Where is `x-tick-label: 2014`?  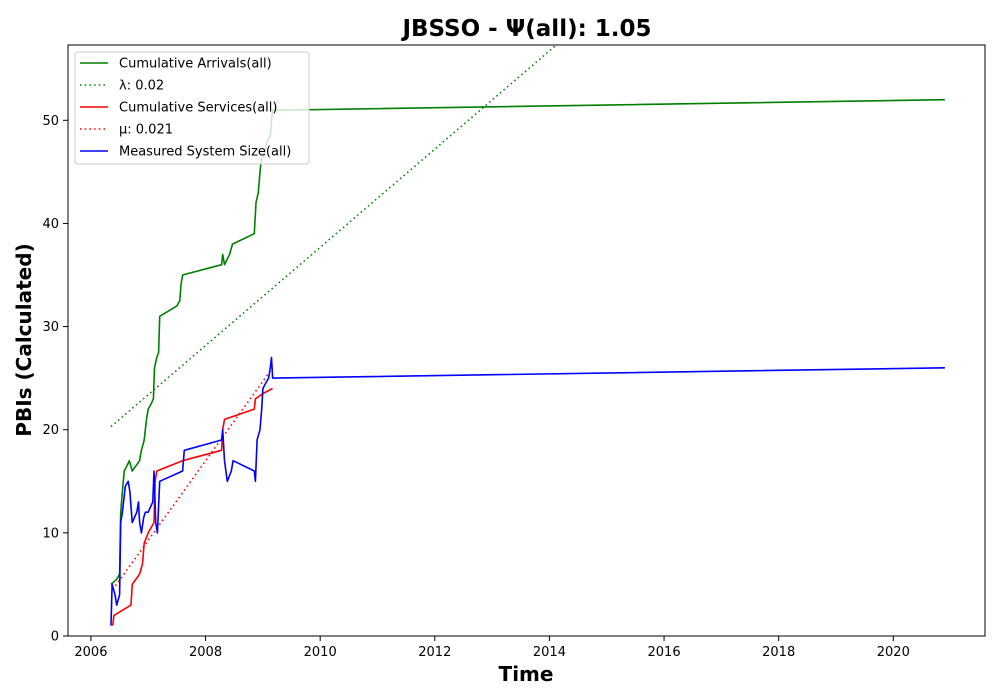 x-tick-label: 2014 is located at coordinates (549, 652).